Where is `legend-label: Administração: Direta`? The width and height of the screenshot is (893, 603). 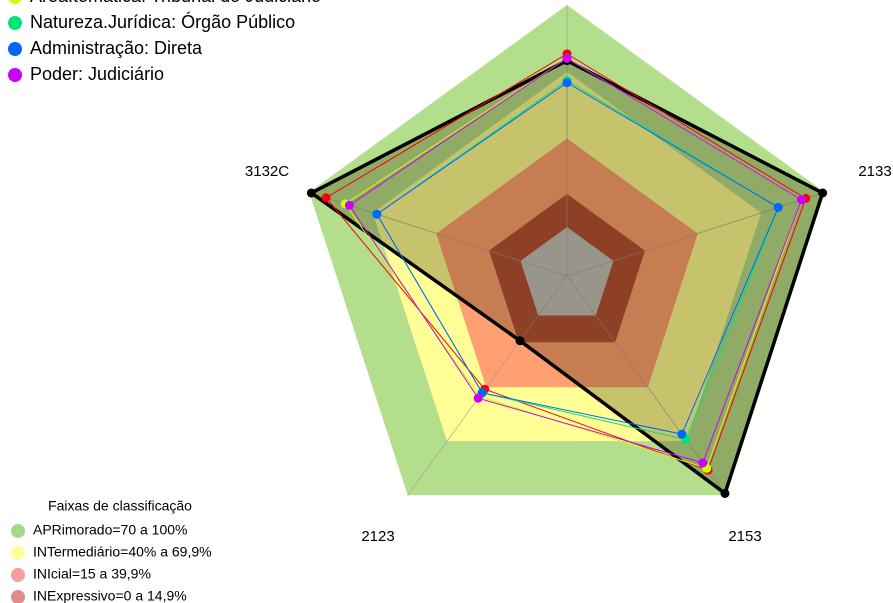 legend-label: Administração: Direta is located at coordinates (116, 48).